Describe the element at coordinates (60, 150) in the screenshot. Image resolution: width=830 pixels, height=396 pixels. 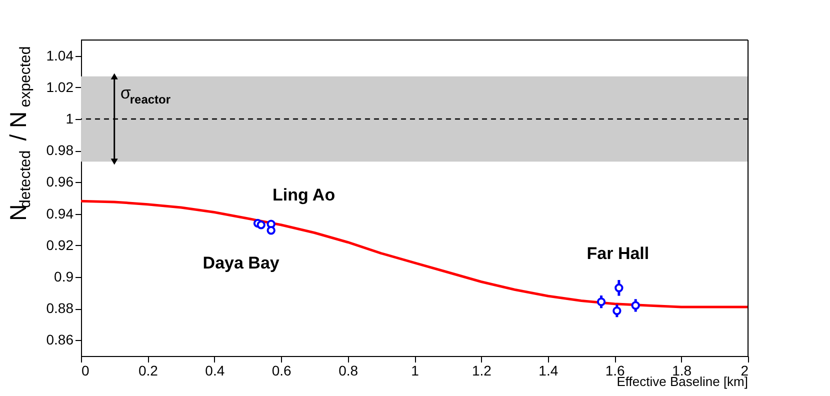
I see `y-tick-label: 0.98` at that location.